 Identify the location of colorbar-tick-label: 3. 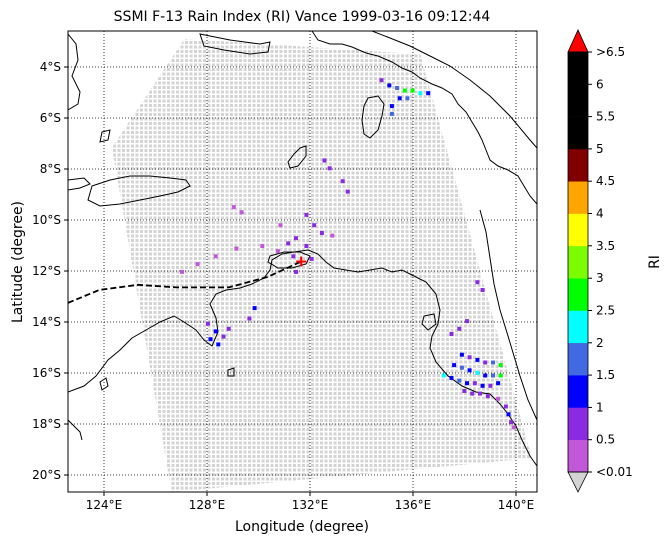
(600, 278).